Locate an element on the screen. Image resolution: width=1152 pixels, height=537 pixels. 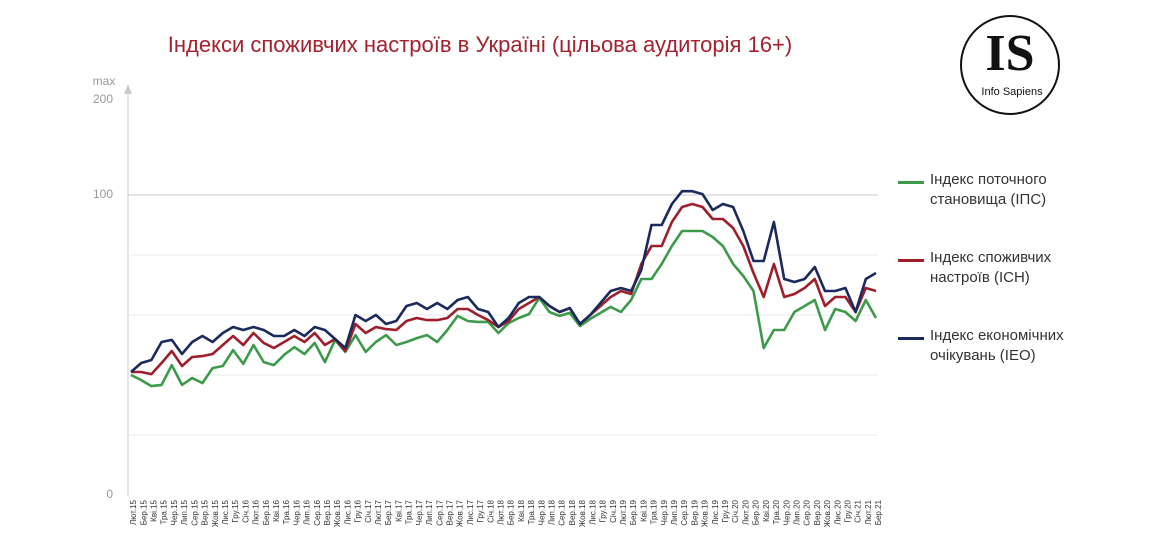
x-tick-label: Тра.19 is located at coordinates (654, 511).